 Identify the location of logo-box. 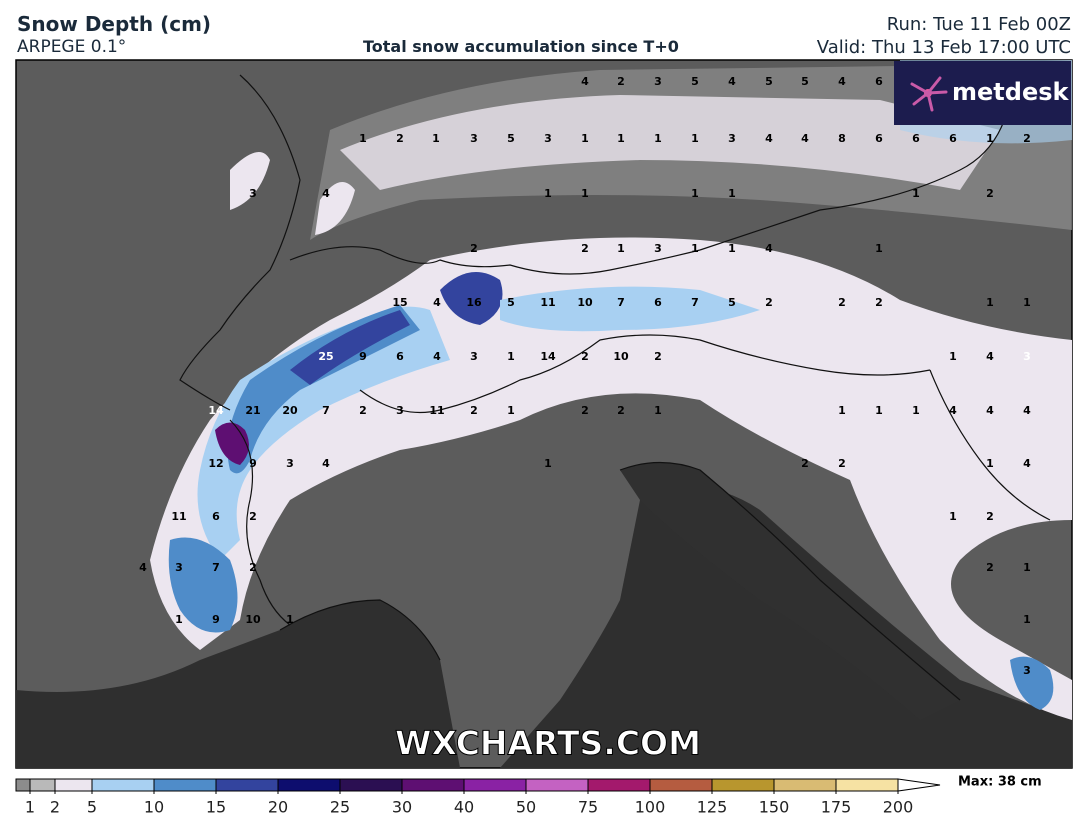
(982, 93).